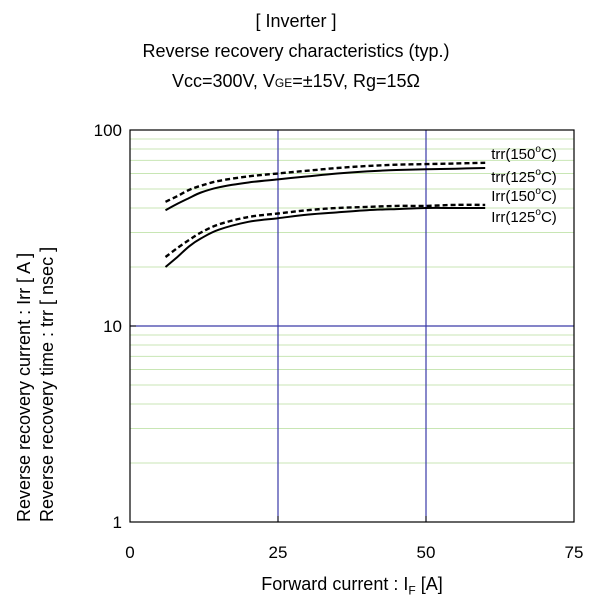 The image size is (592, 604). Describe the element at coordinates (524, 176) in the screenshot. I see `series-label: trr(125oC)` at that location.